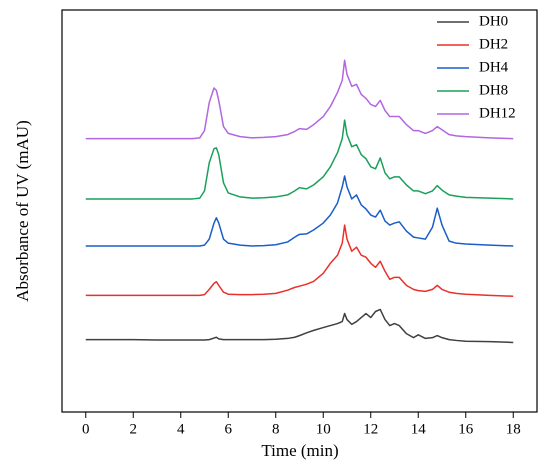  What do you see at coordinates (276, 429) in the screenshot?
I see `x-tick-label: 8` at bounding box center [276, 429].